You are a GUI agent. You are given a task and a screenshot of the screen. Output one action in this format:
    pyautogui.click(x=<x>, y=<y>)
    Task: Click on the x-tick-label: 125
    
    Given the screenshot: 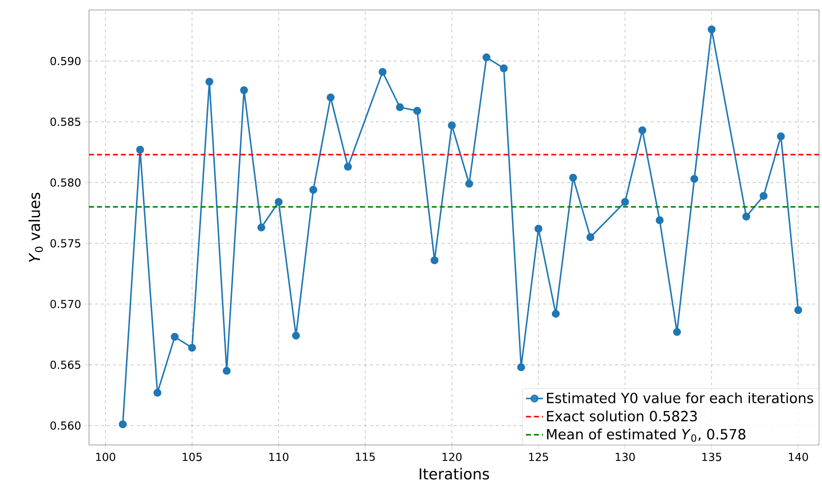 What is the action you would take?
    pyautogui.click(x=538, y=457)
    